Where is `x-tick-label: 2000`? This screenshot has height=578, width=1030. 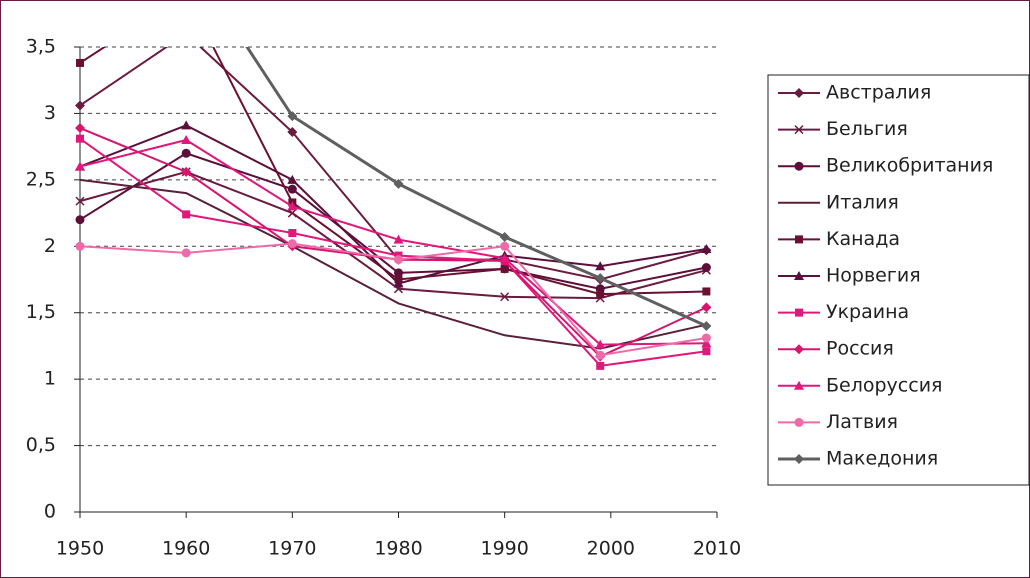 x-tick-label: 2000 is located at coordinates (611, 549).